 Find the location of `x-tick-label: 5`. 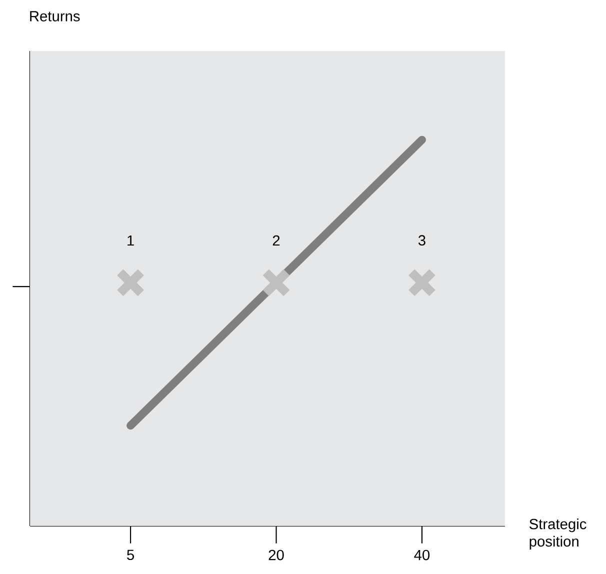

x-tick-label: 5 is located at coordinates (130, 555).